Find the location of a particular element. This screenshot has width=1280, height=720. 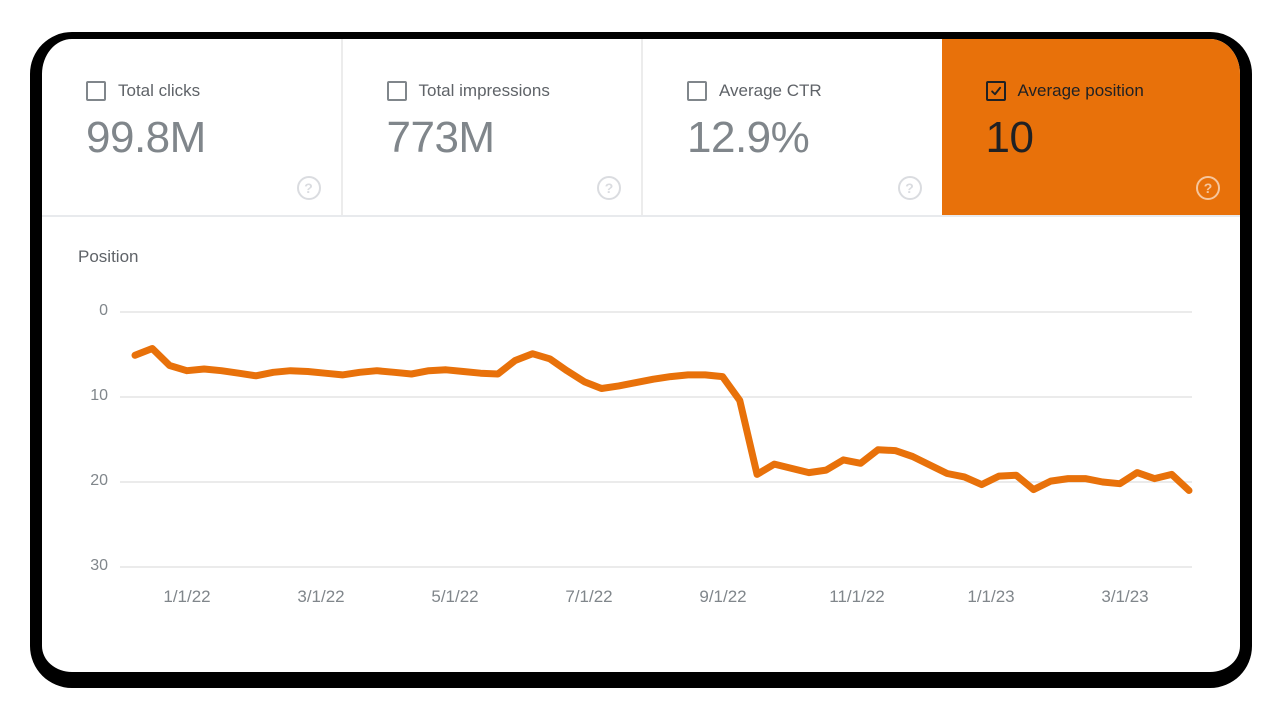

y-axis-tick: 10 is located at coordinates (99, 395).